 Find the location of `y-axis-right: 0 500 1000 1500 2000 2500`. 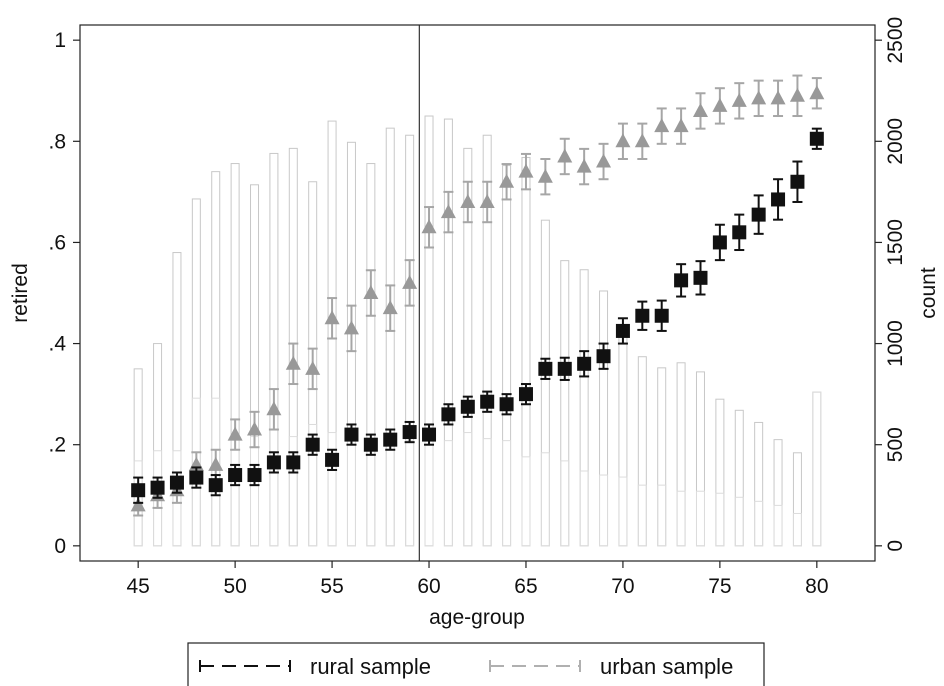

y-axis-right: 0 500 1000 1500 2000 2500 is located at coordinates (891, 284).